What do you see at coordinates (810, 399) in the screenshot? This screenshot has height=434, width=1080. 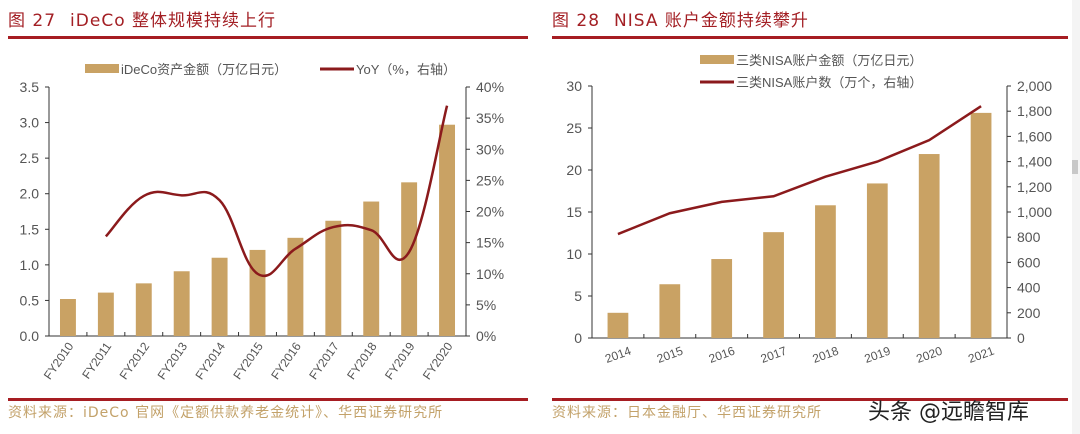 I see `figure-28-bottom-rule` at bounding box center [810, 399].